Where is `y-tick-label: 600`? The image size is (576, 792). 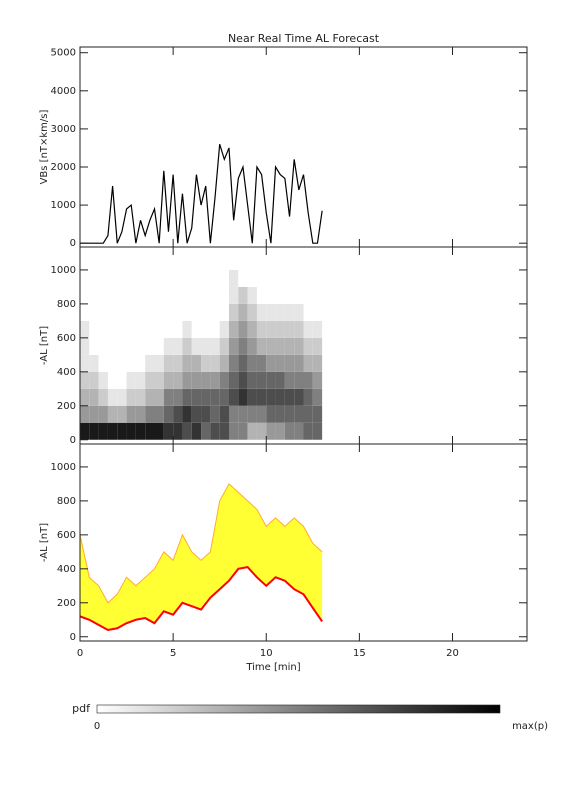 y-tick-label: 600 is located at coordinates (66, 338).